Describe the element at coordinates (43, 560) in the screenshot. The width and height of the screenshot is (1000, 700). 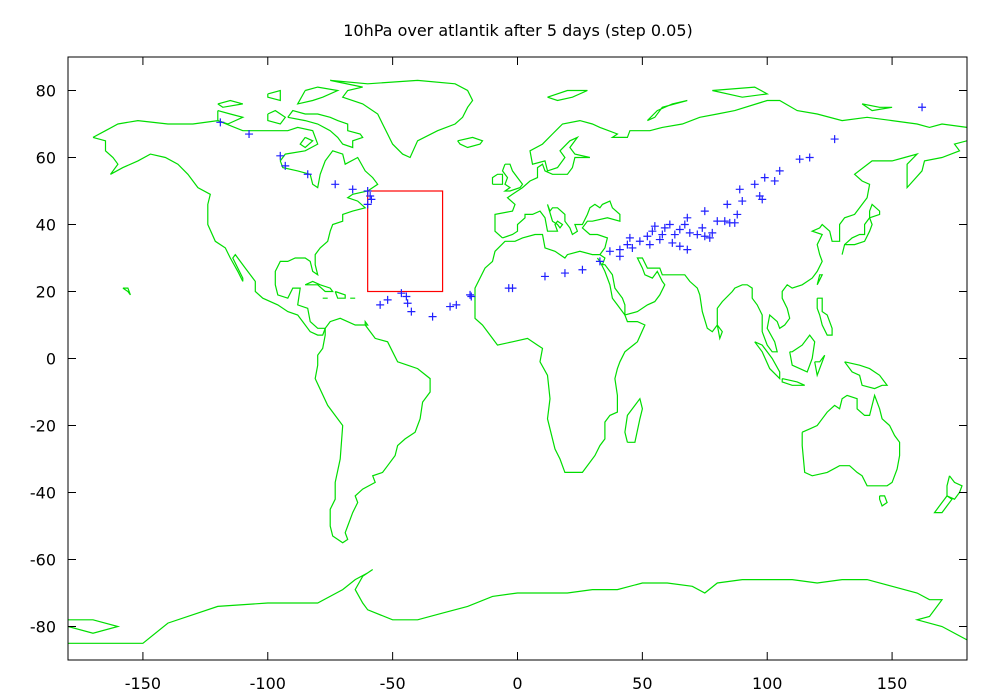
I see `y-tick-label: -60` at that location.